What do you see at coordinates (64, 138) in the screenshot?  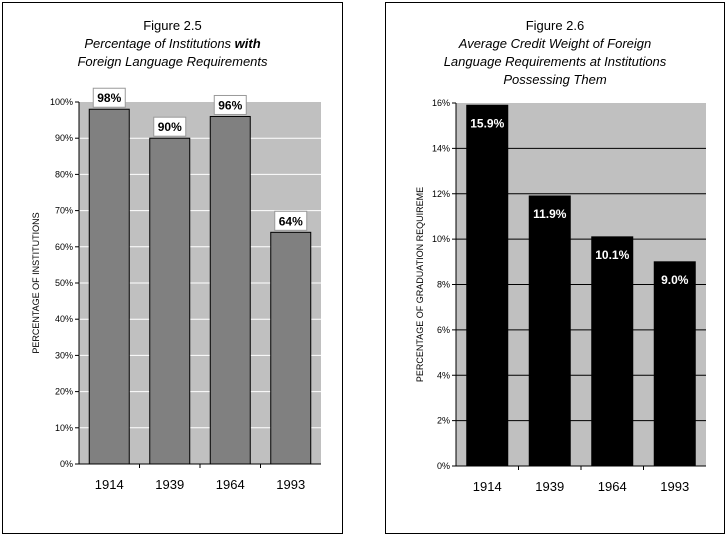 I see `y-tick-label: 90%` at bounding box center [64, 138].